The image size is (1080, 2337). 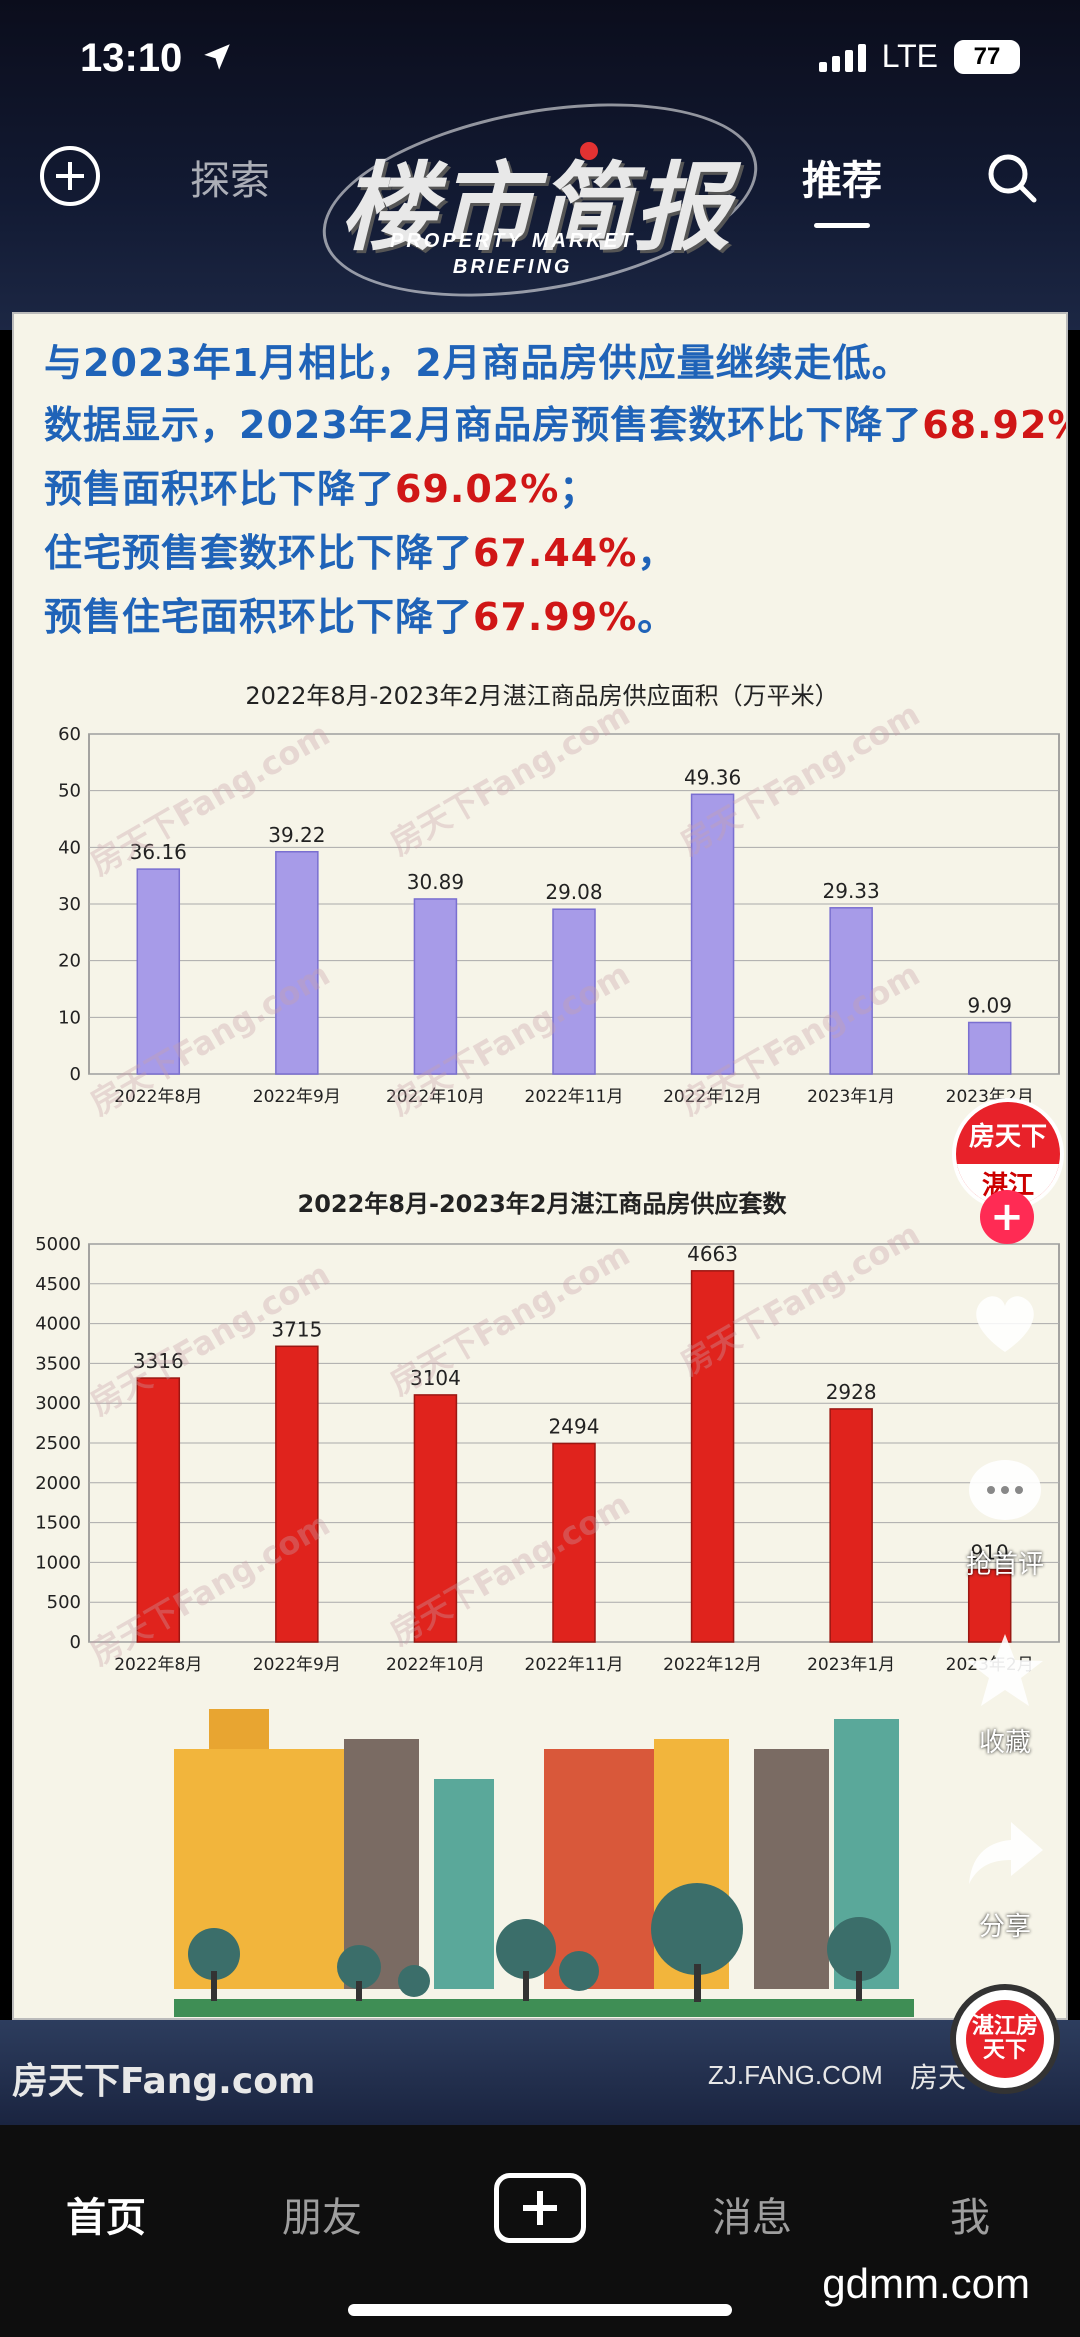 What do you see at coordinates (58, 1403) in the screenshot?
I see `y-tick-label: 3000` at bounding box center [58, 1403].